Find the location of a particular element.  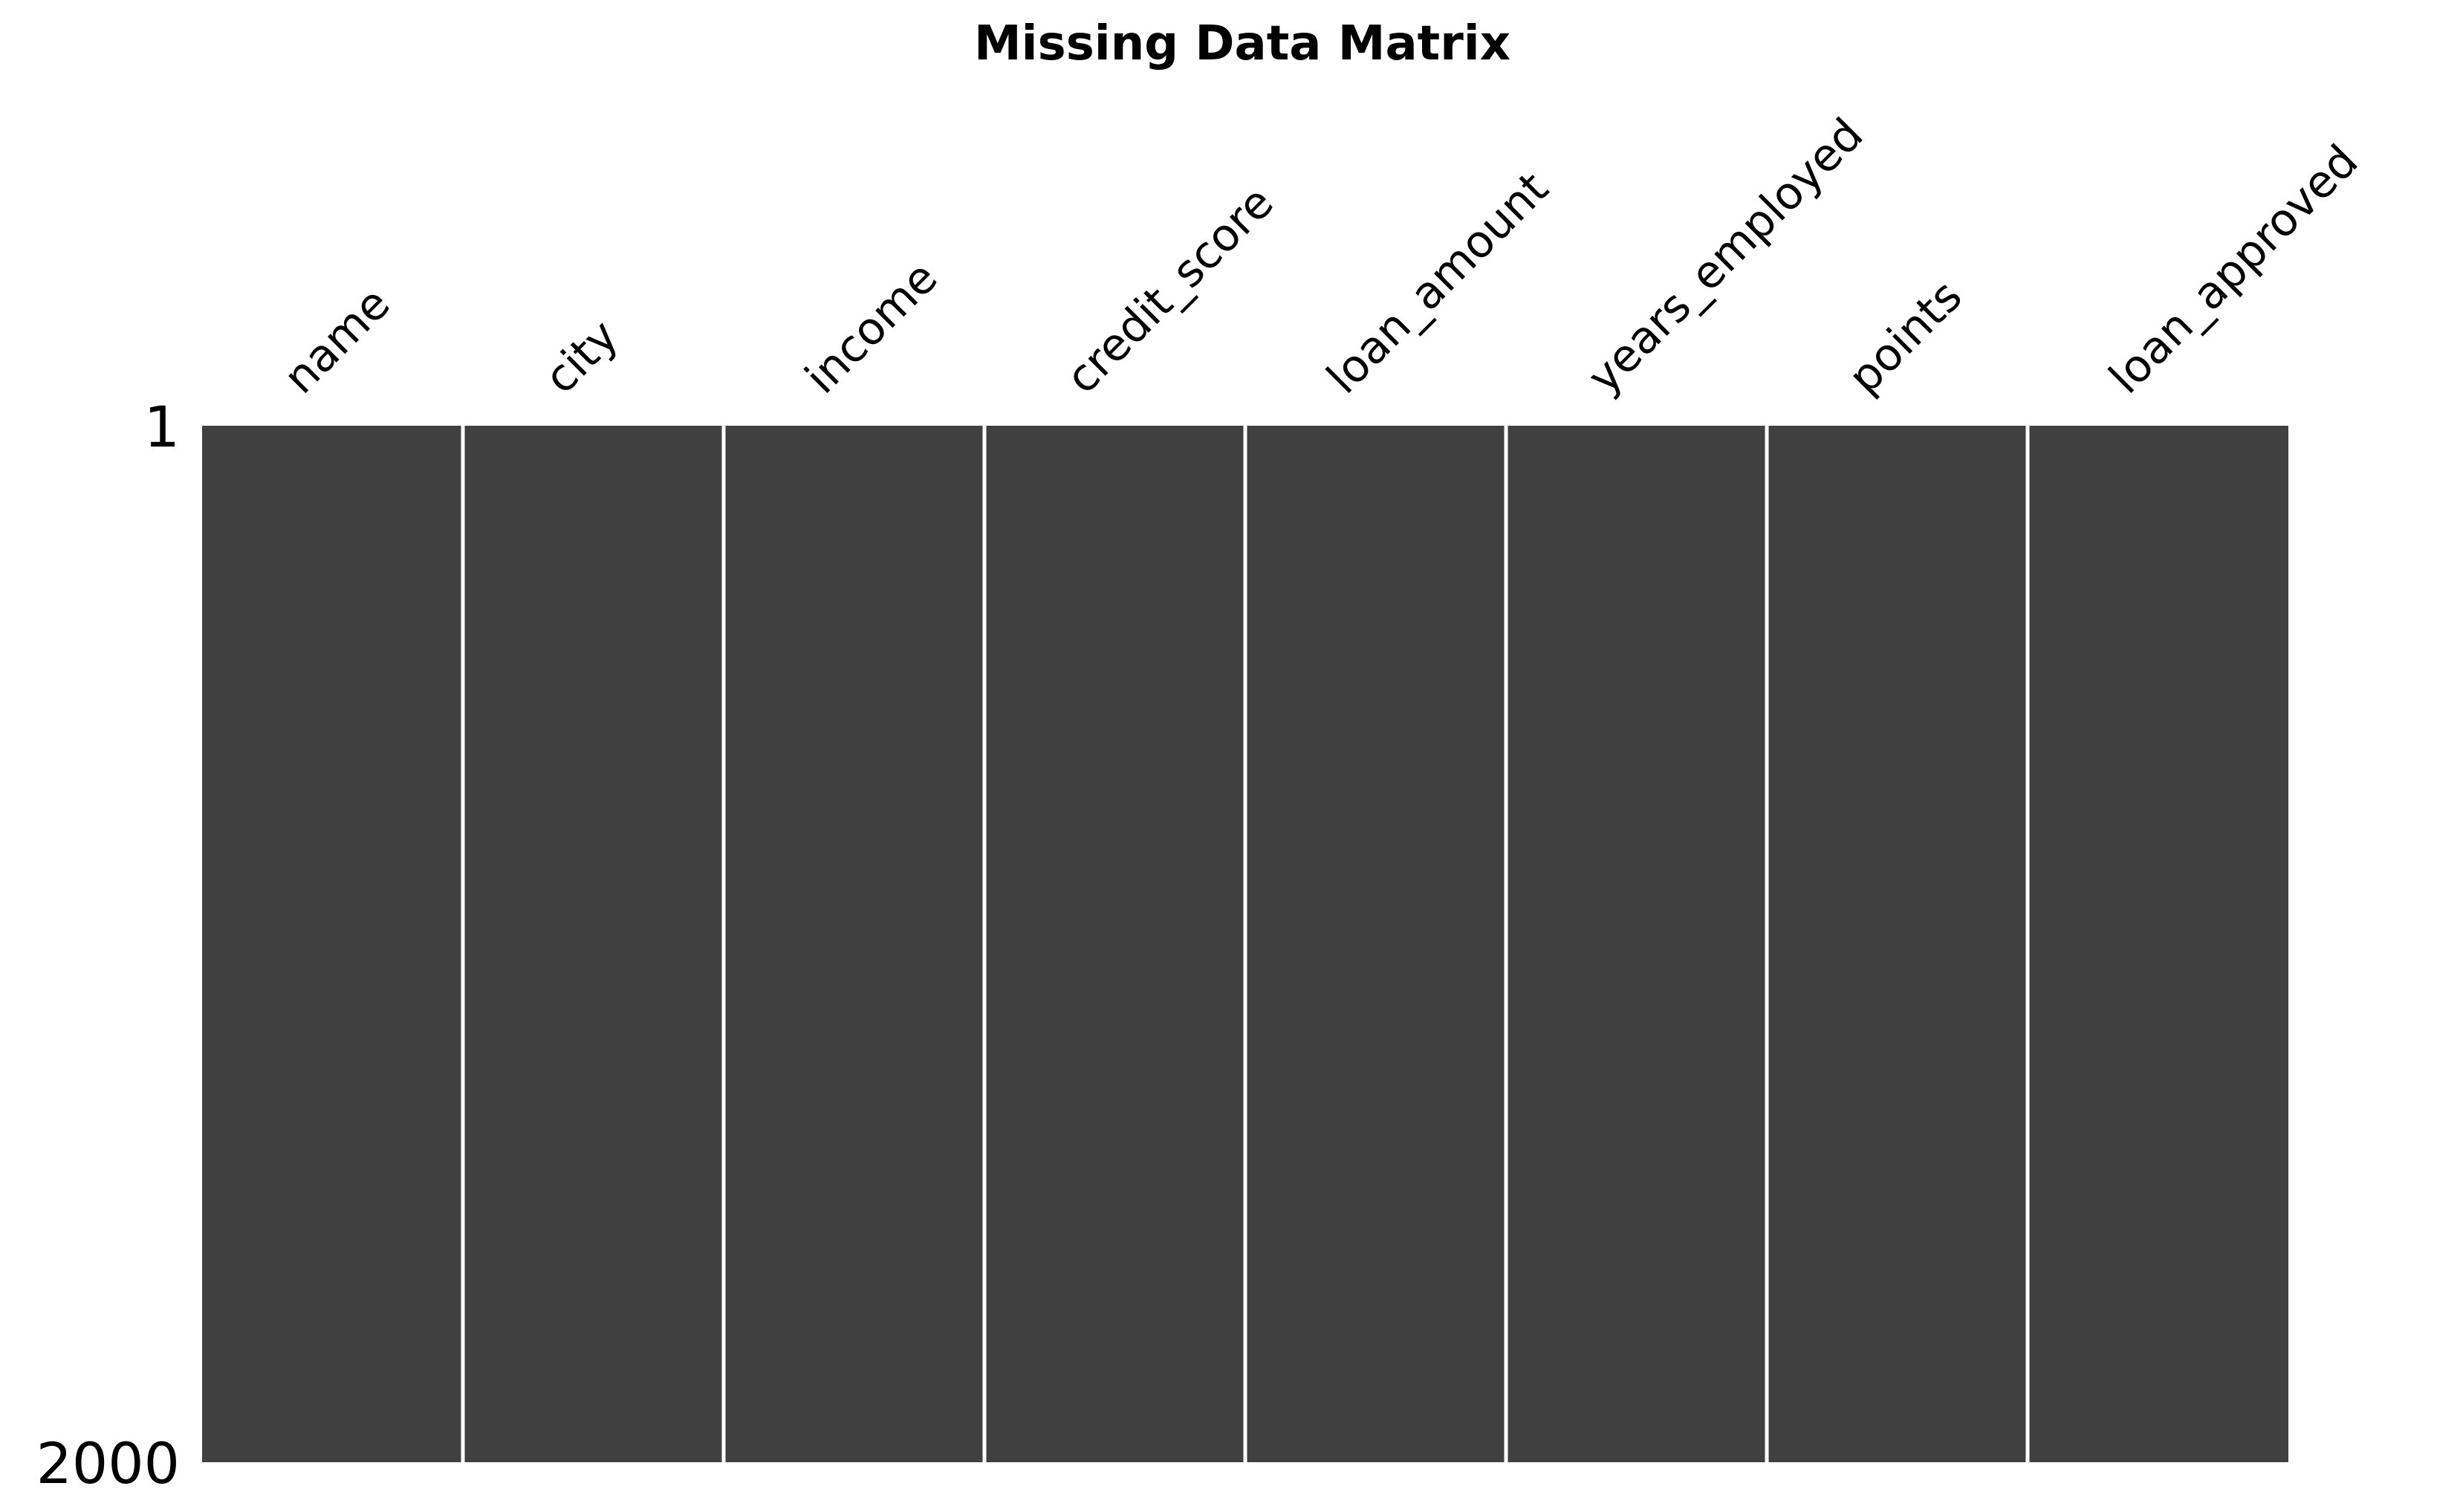

column-label-loan-amount: loan_amount is located at coordinates (1438, 283).